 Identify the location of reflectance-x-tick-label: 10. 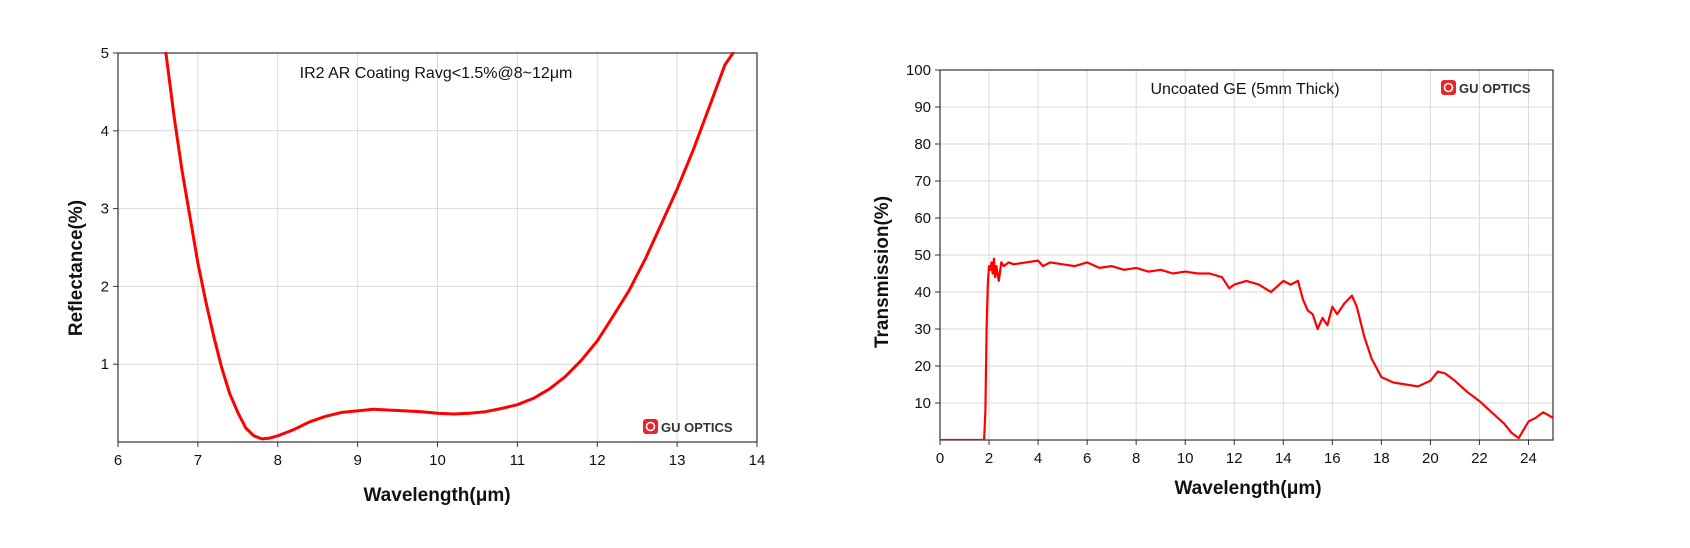
(437, 460).